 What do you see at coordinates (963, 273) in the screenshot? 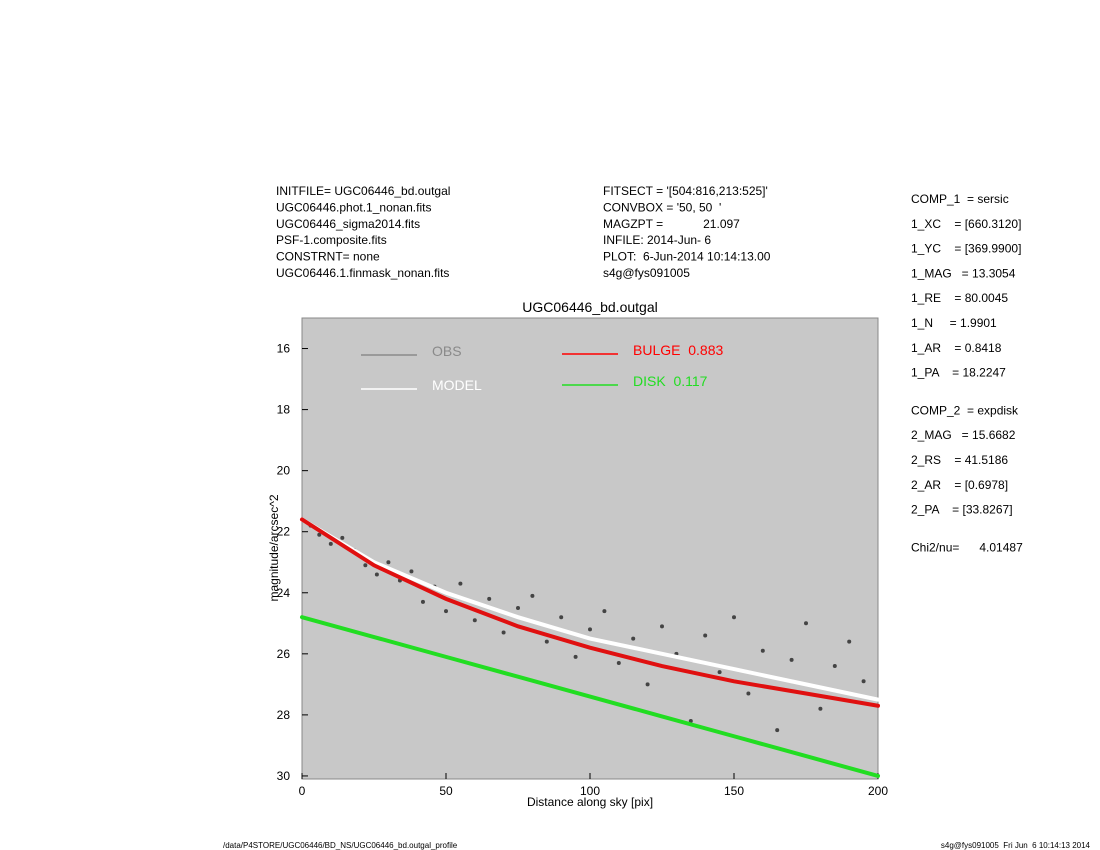
I see `param-line: 1_MAG = 13.3054` at bounding box center [963, 273].